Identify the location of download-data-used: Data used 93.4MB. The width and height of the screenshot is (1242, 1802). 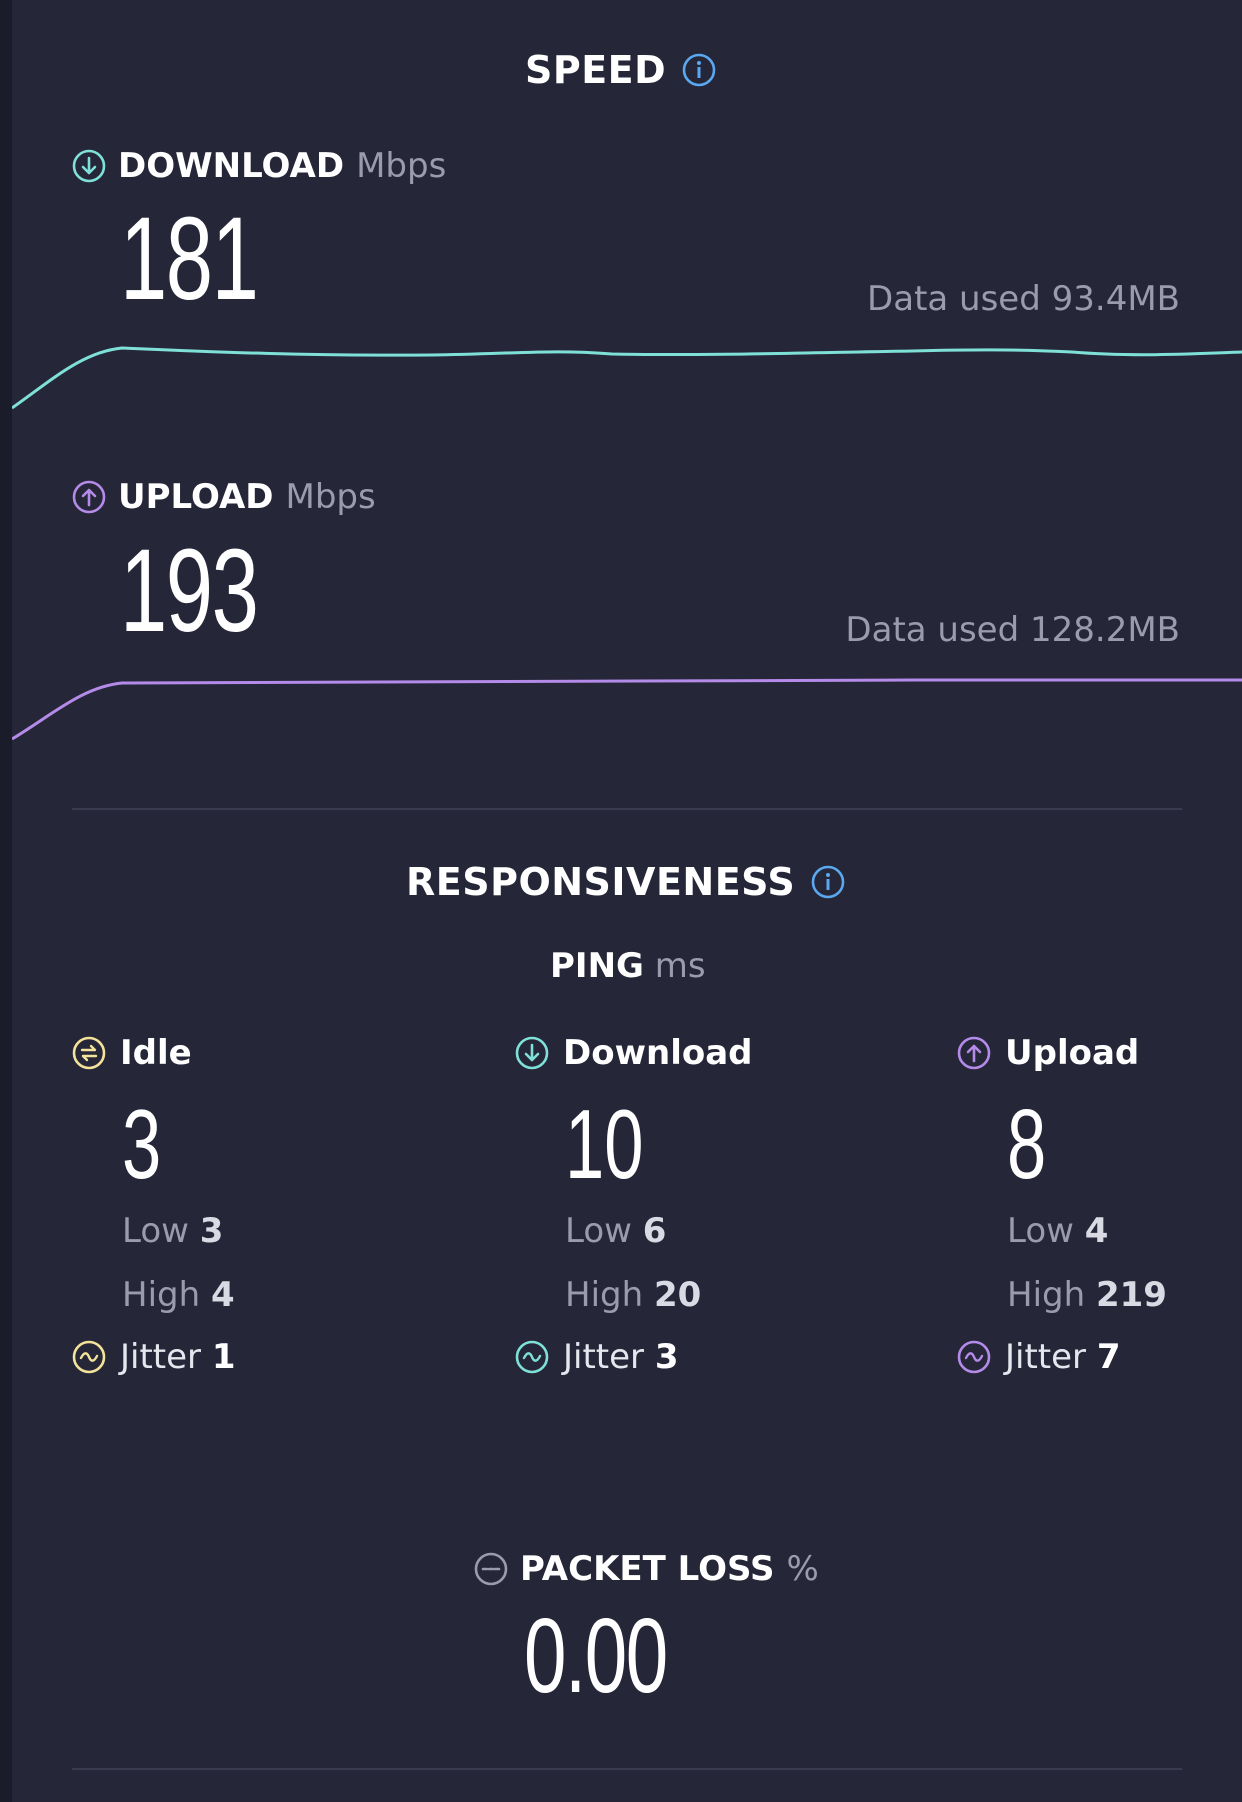
(1023, 299).